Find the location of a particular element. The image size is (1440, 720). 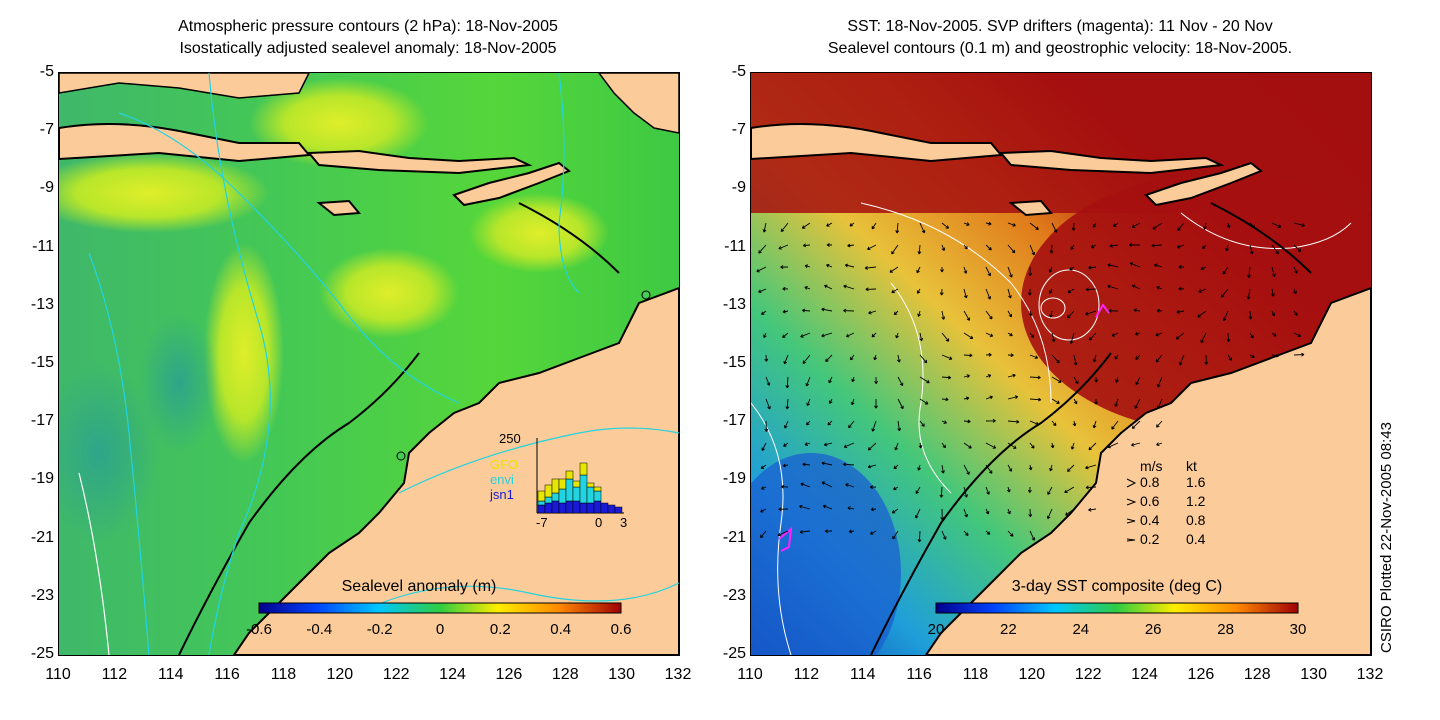

altimeter-inset: 250 GFO envi jsn1 -7 0 3 is located at coordinates (558, 480).